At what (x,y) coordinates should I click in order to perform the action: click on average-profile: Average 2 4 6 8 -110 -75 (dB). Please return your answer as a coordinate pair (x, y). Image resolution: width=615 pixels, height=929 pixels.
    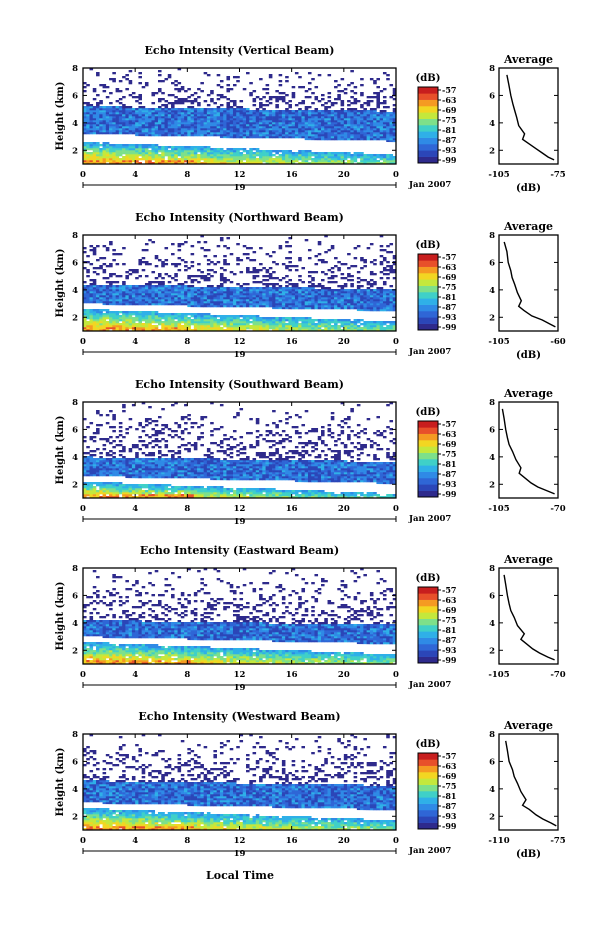
    Looking at the image, I should click on (526, 789).